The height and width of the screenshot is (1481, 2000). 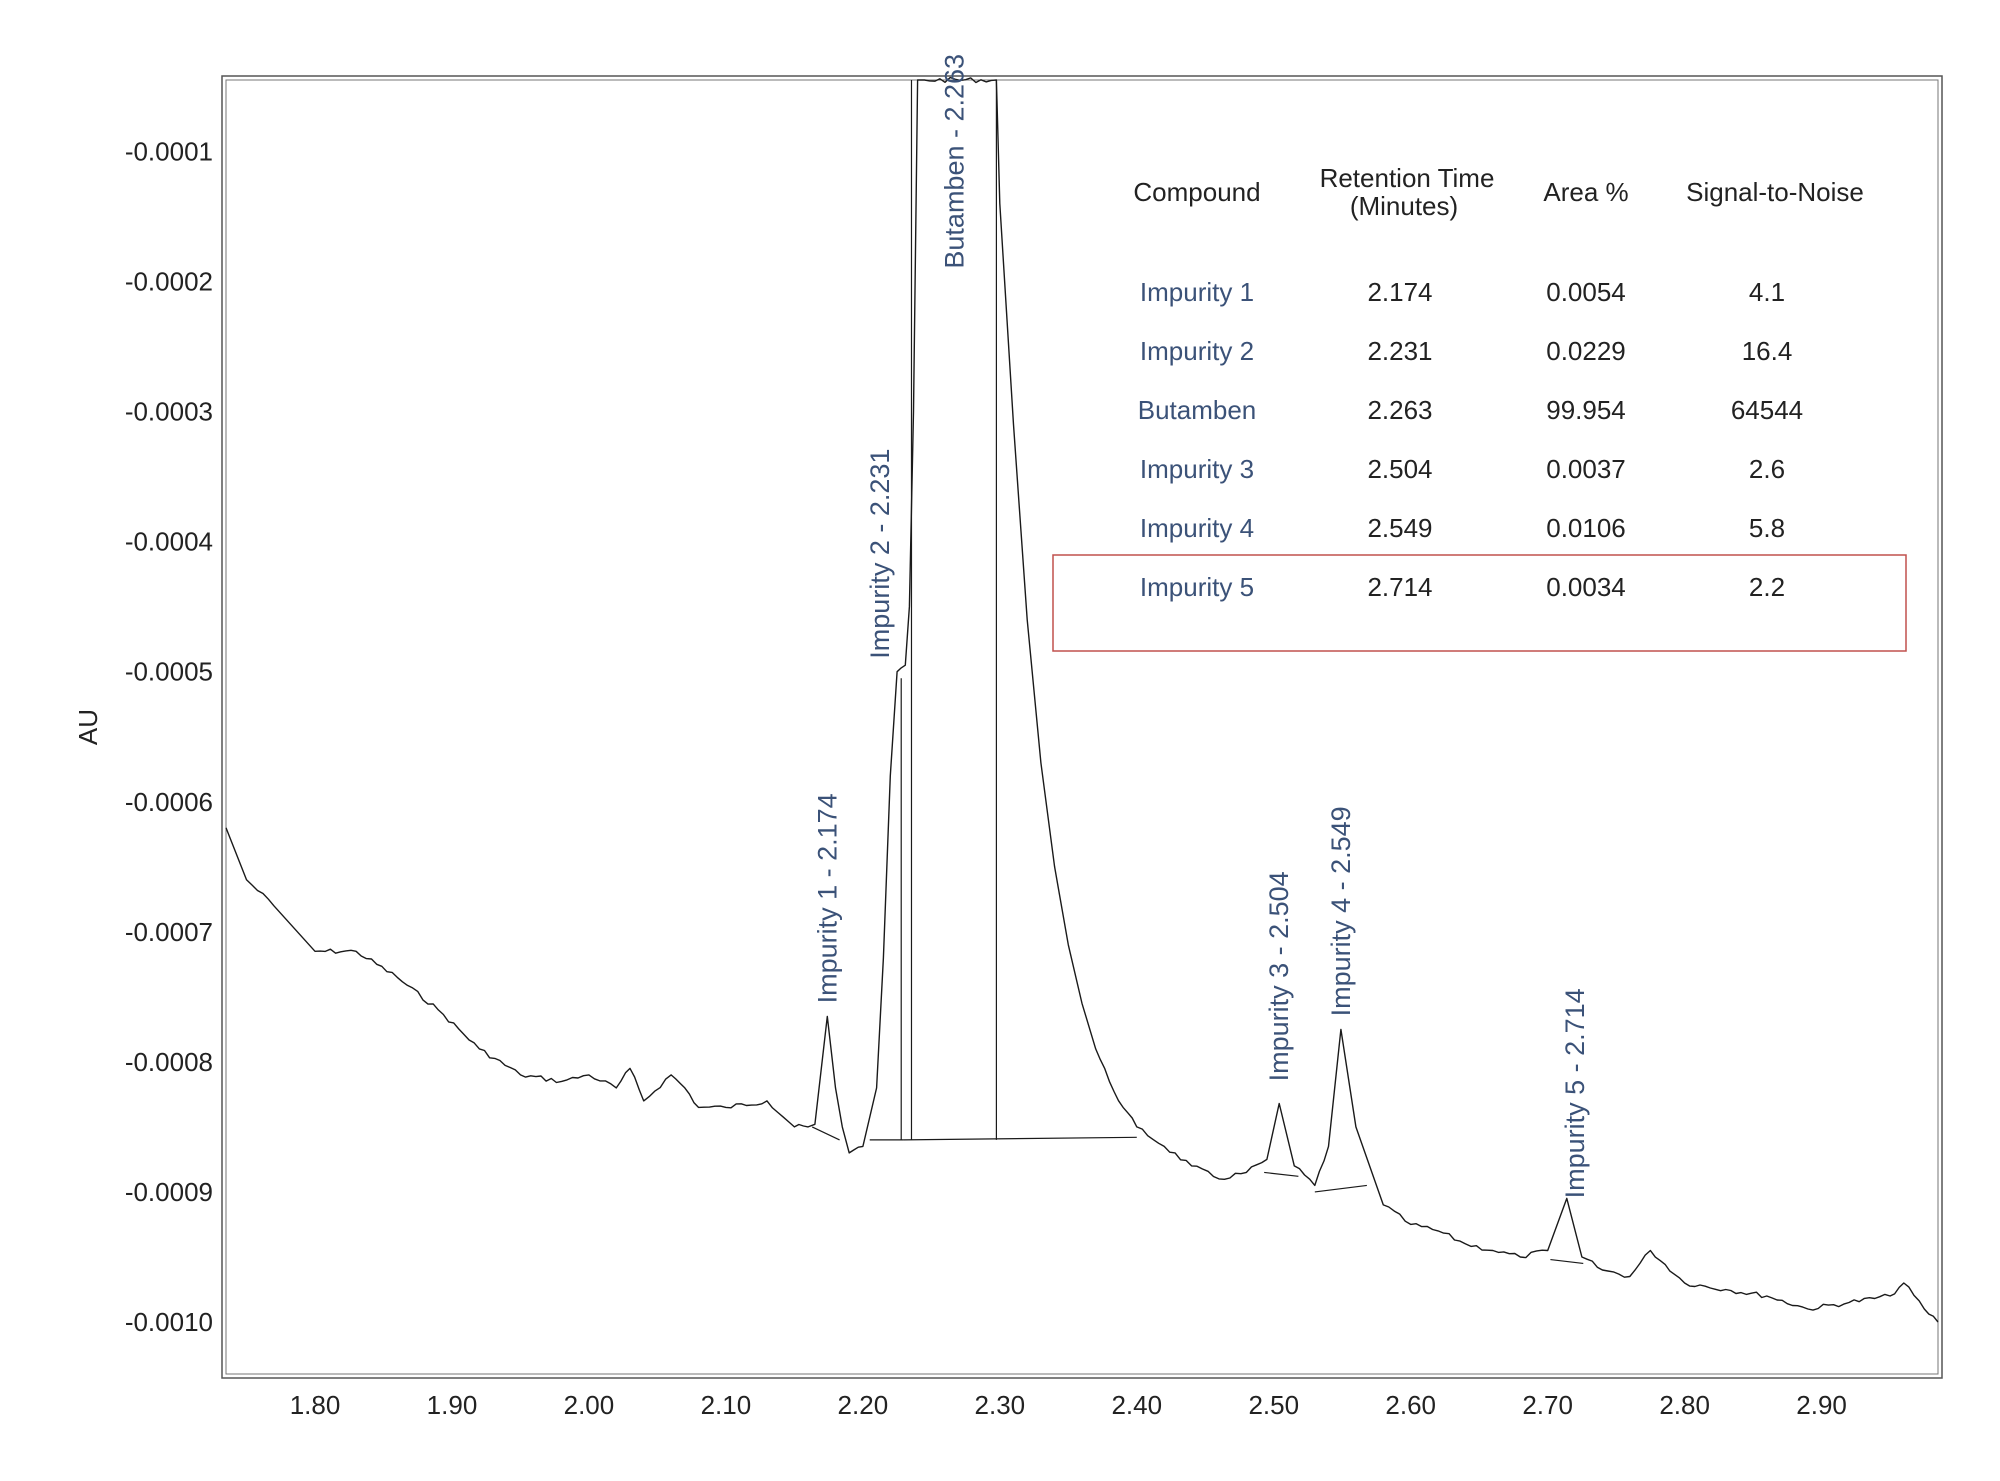 What do you see at coordinates (88, 727) in the screenshot?
I see `y-axis-title: AU` at bounding box center [88, 727].